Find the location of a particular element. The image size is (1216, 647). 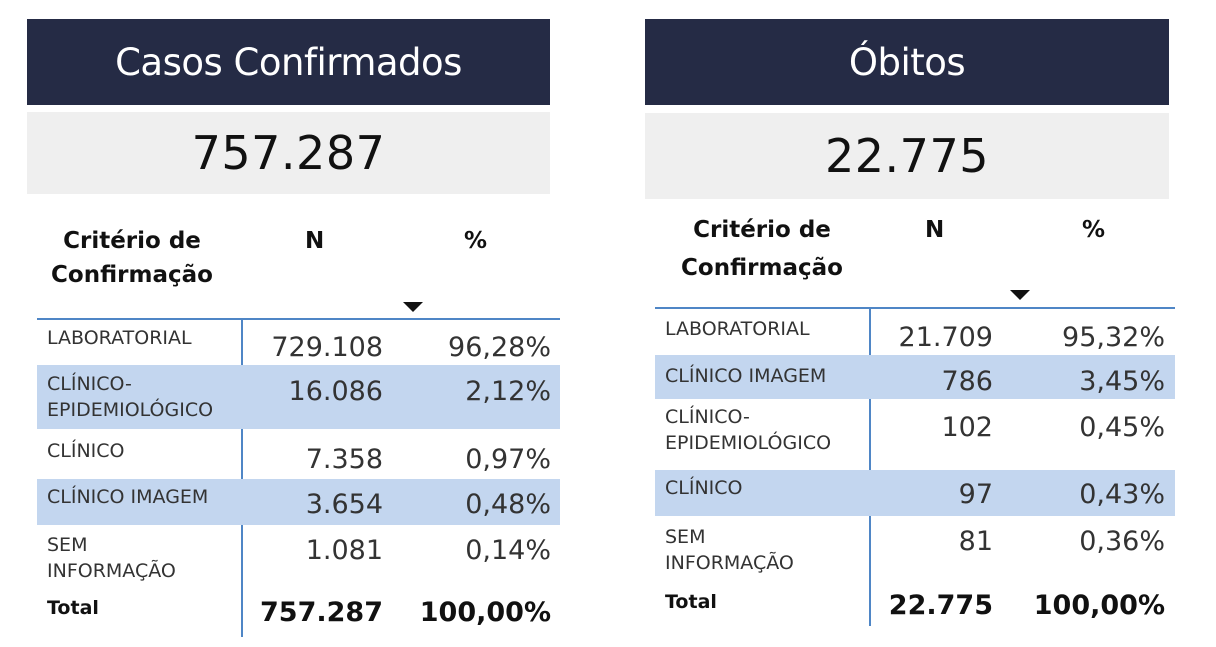

cases-row-label: CLÍNICO- EPIDEMIOLÓGICO is located at coordinates (130, 397).